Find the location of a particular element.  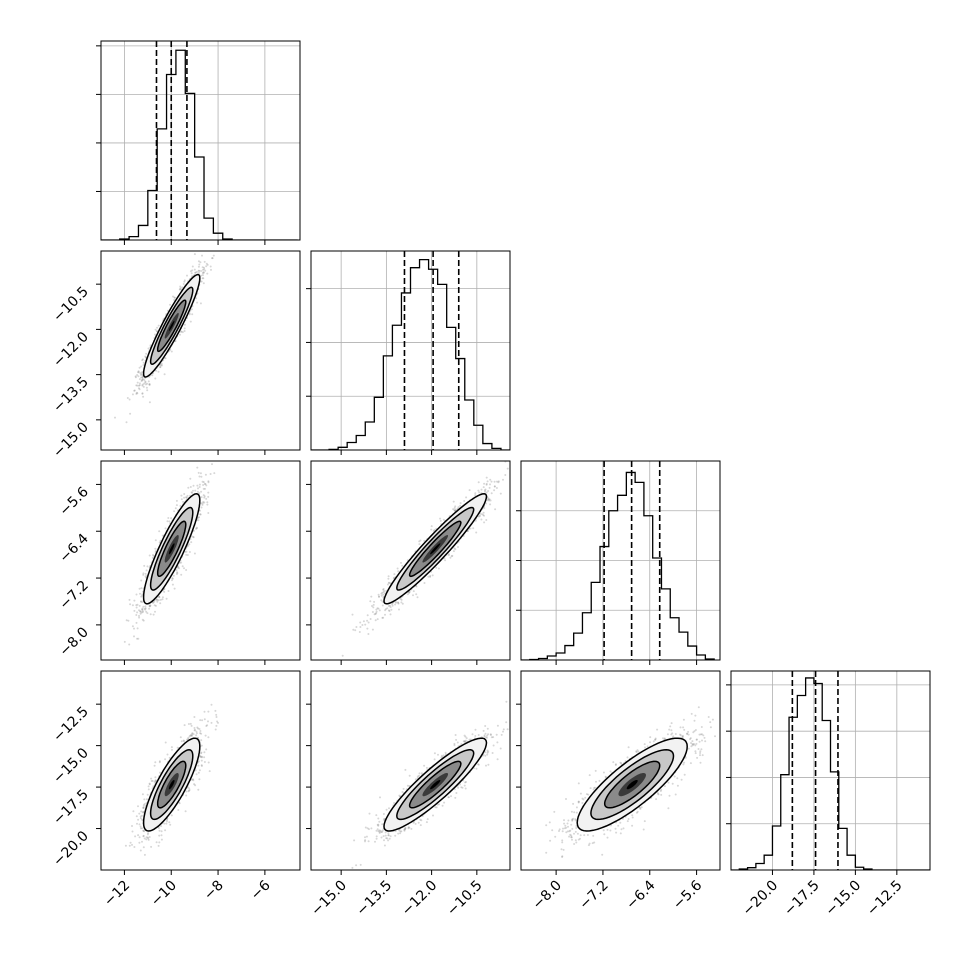

y-tick-label: −17.5 is located at coordinates (71, 808).